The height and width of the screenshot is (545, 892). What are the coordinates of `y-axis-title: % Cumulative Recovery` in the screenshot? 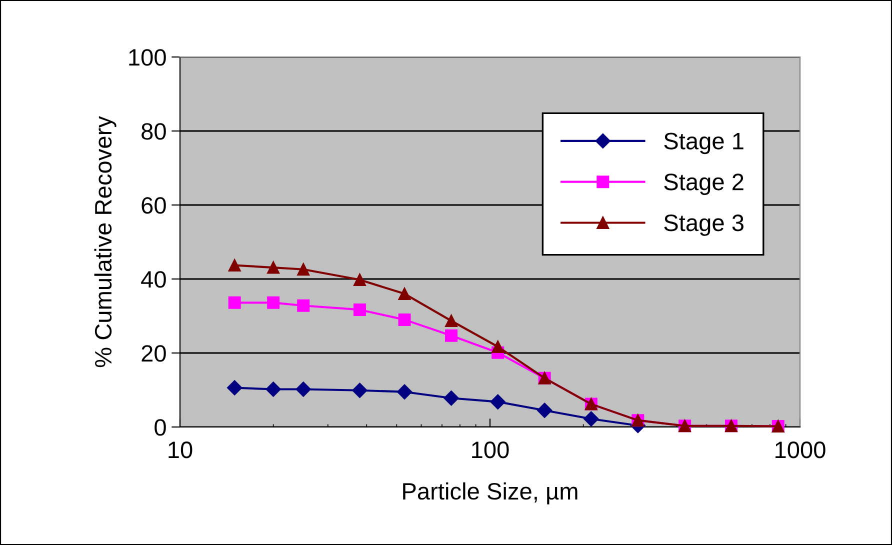 It's located at (105, 242).